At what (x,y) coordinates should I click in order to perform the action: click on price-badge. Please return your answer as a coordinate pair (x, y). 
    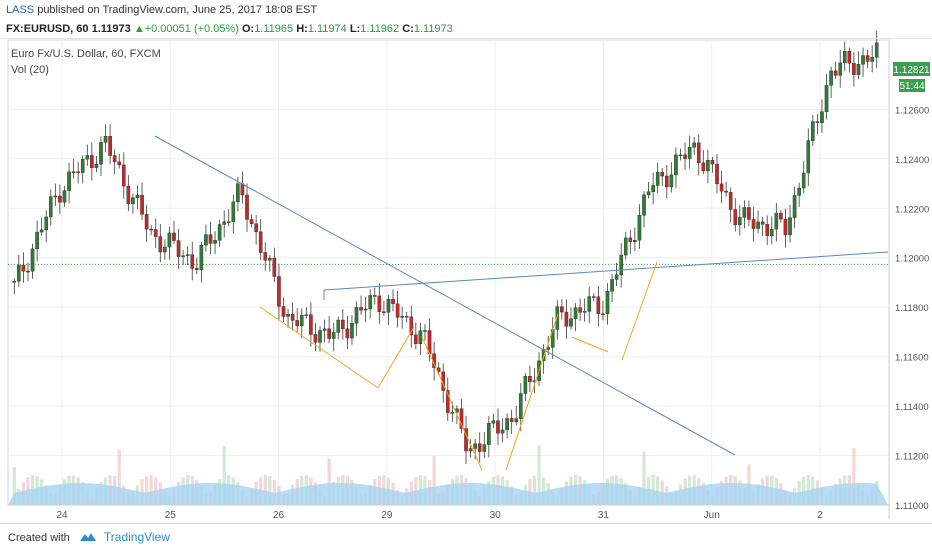
    Looking at the image, I should click on (911, 69).